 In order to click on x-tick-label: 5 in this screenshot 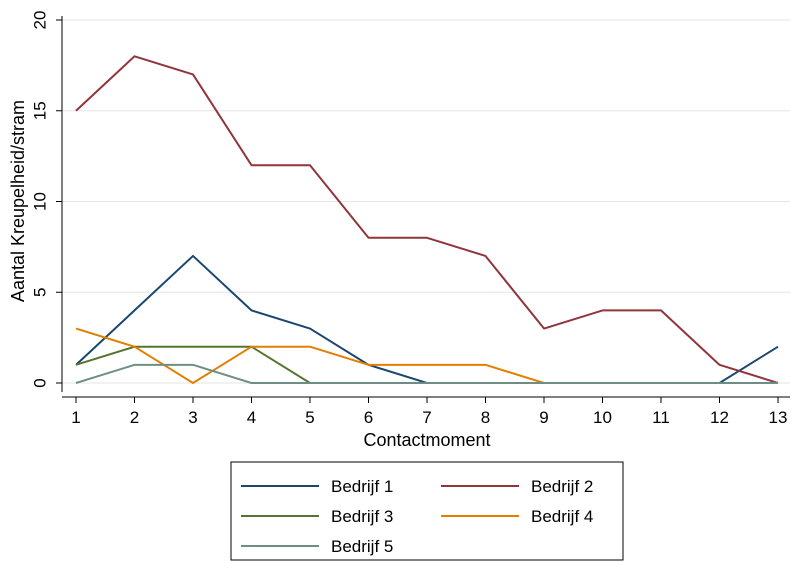, I will do `click(309, 417)`.